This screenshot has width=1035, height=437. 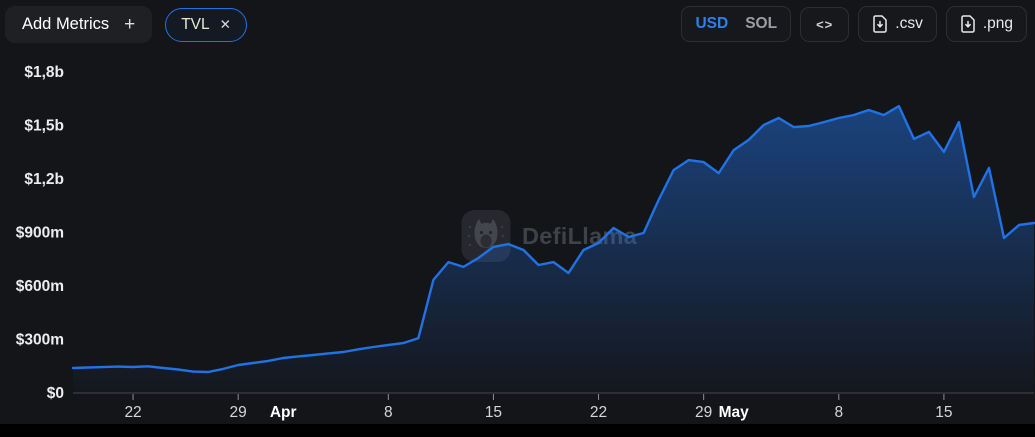 What do you see at coordinates (761, 23) in the screenshot?
I see `currency-sol-option: SOL` at bounding box center [761, 23].